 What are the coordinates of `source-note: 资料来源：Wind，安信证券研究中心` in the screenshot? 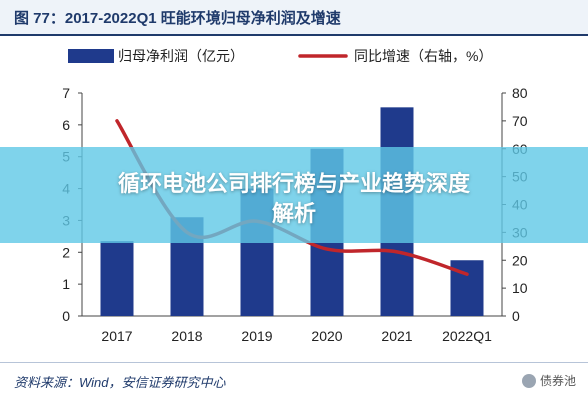 It's located at (120, 381).